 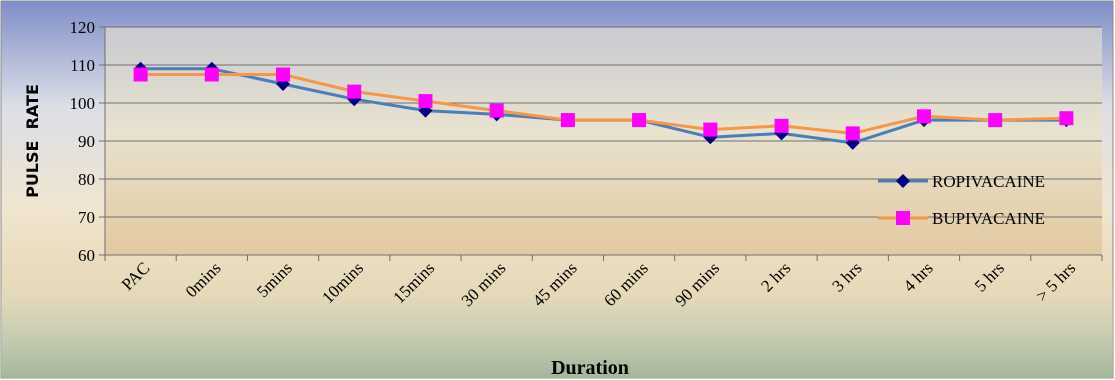 I want to click on legend-marker-bupivacaine, so click(x=903, y=218).